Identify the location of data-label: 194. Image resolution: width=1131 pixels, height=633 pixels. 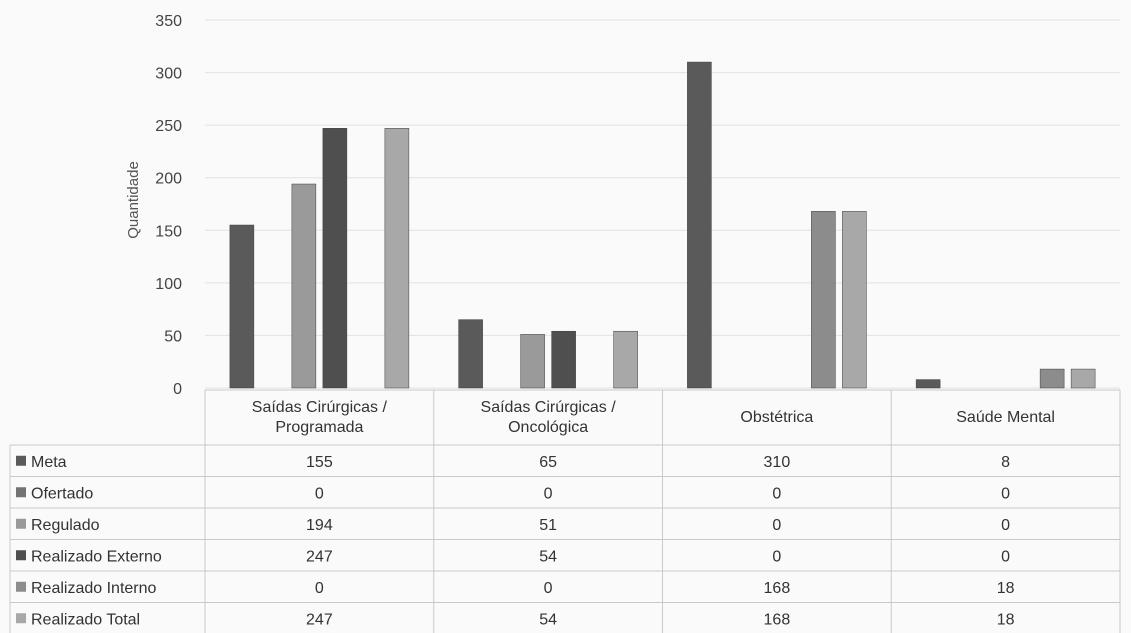
(319, 525).